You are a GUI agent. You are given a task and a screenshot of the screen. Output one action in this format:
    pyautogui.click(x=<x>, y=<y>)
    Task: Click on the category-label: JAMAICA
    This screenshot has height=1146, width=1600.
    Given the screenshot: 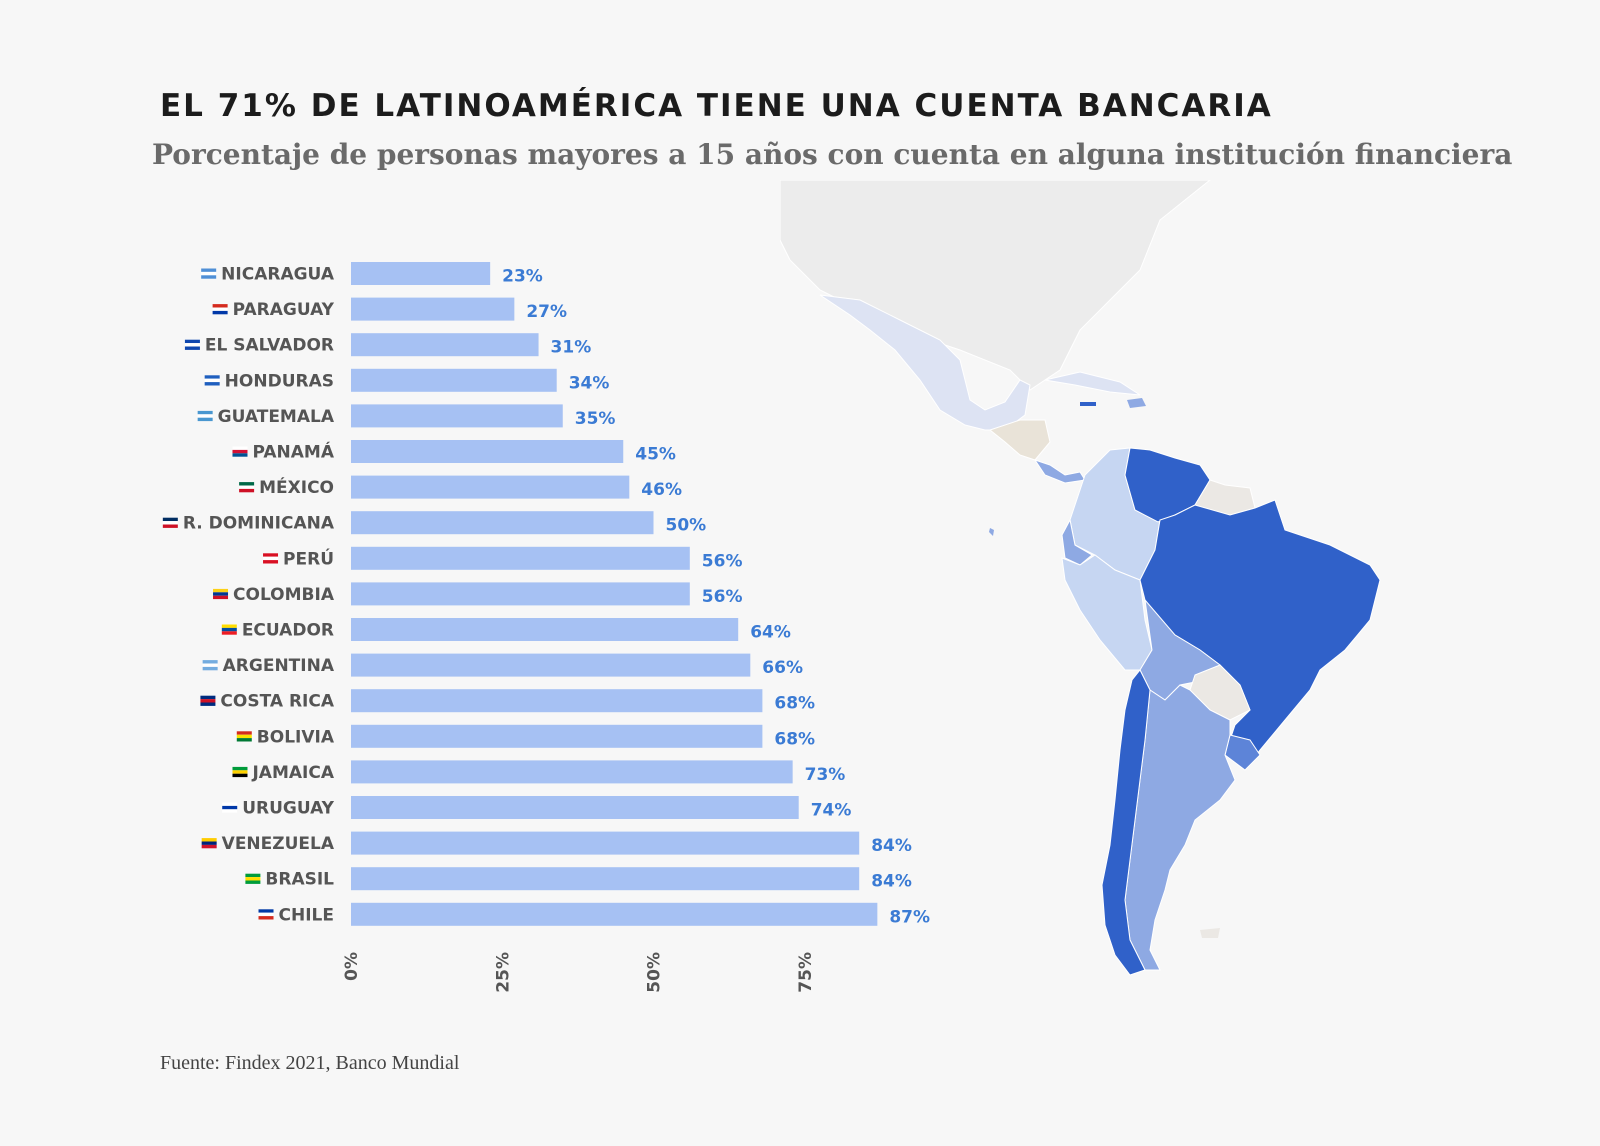 What is the action you would take?
    pyautogui.click(x=292, y=773)
    